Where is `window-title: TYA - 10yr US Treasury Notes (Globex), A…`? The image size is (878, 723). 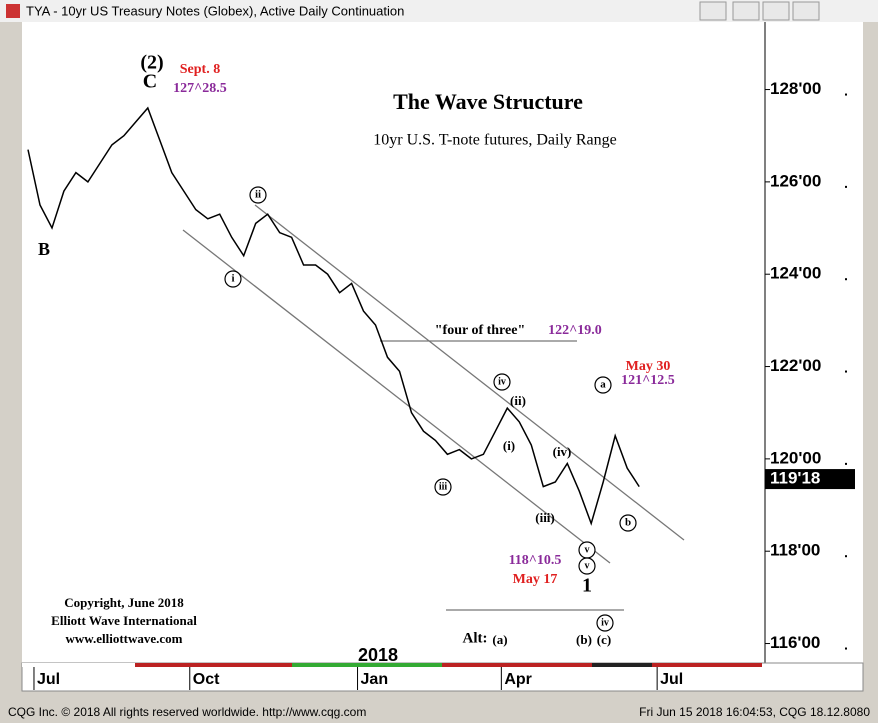
window-title: TYA - 10yr US Treasury Notes (Globex), A… is located at coordinates (215, 10).